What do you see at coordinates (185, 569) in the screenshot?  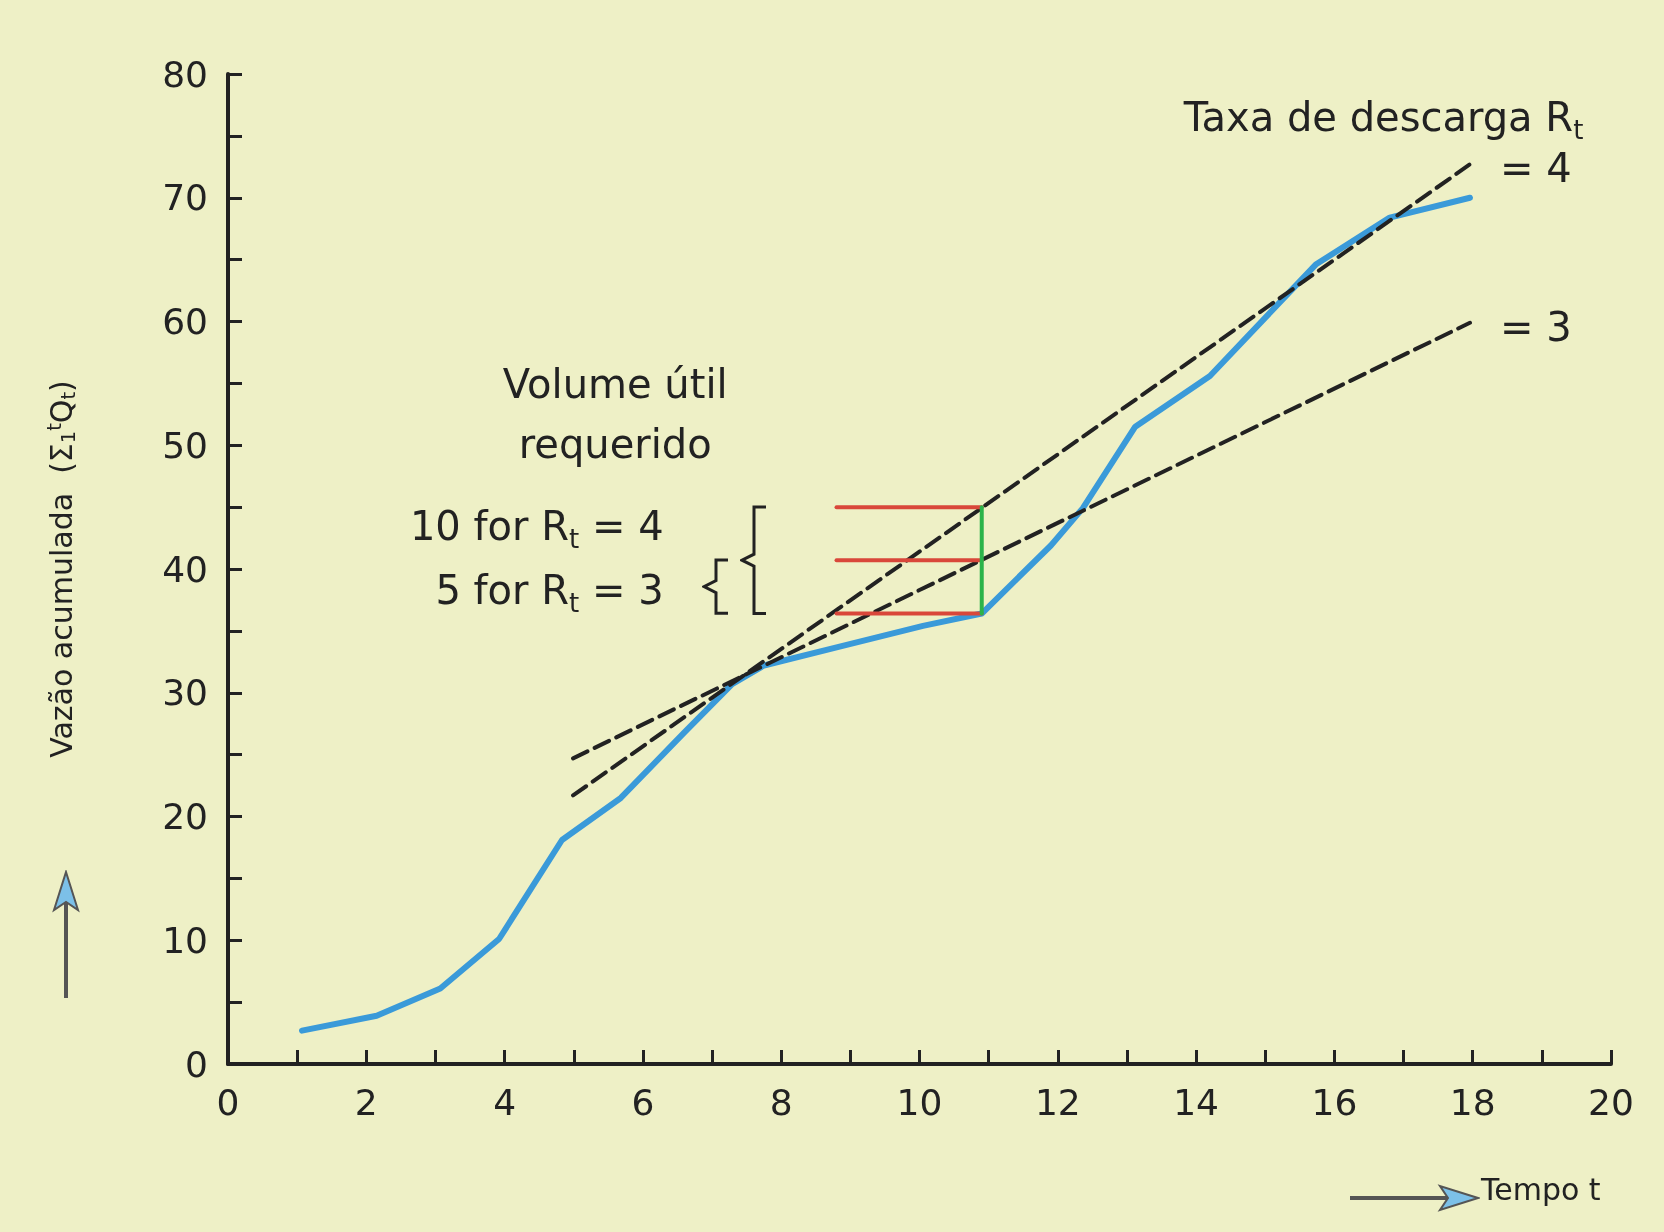 I see `y-tick-label: 40` at bounding box center [185, 569].